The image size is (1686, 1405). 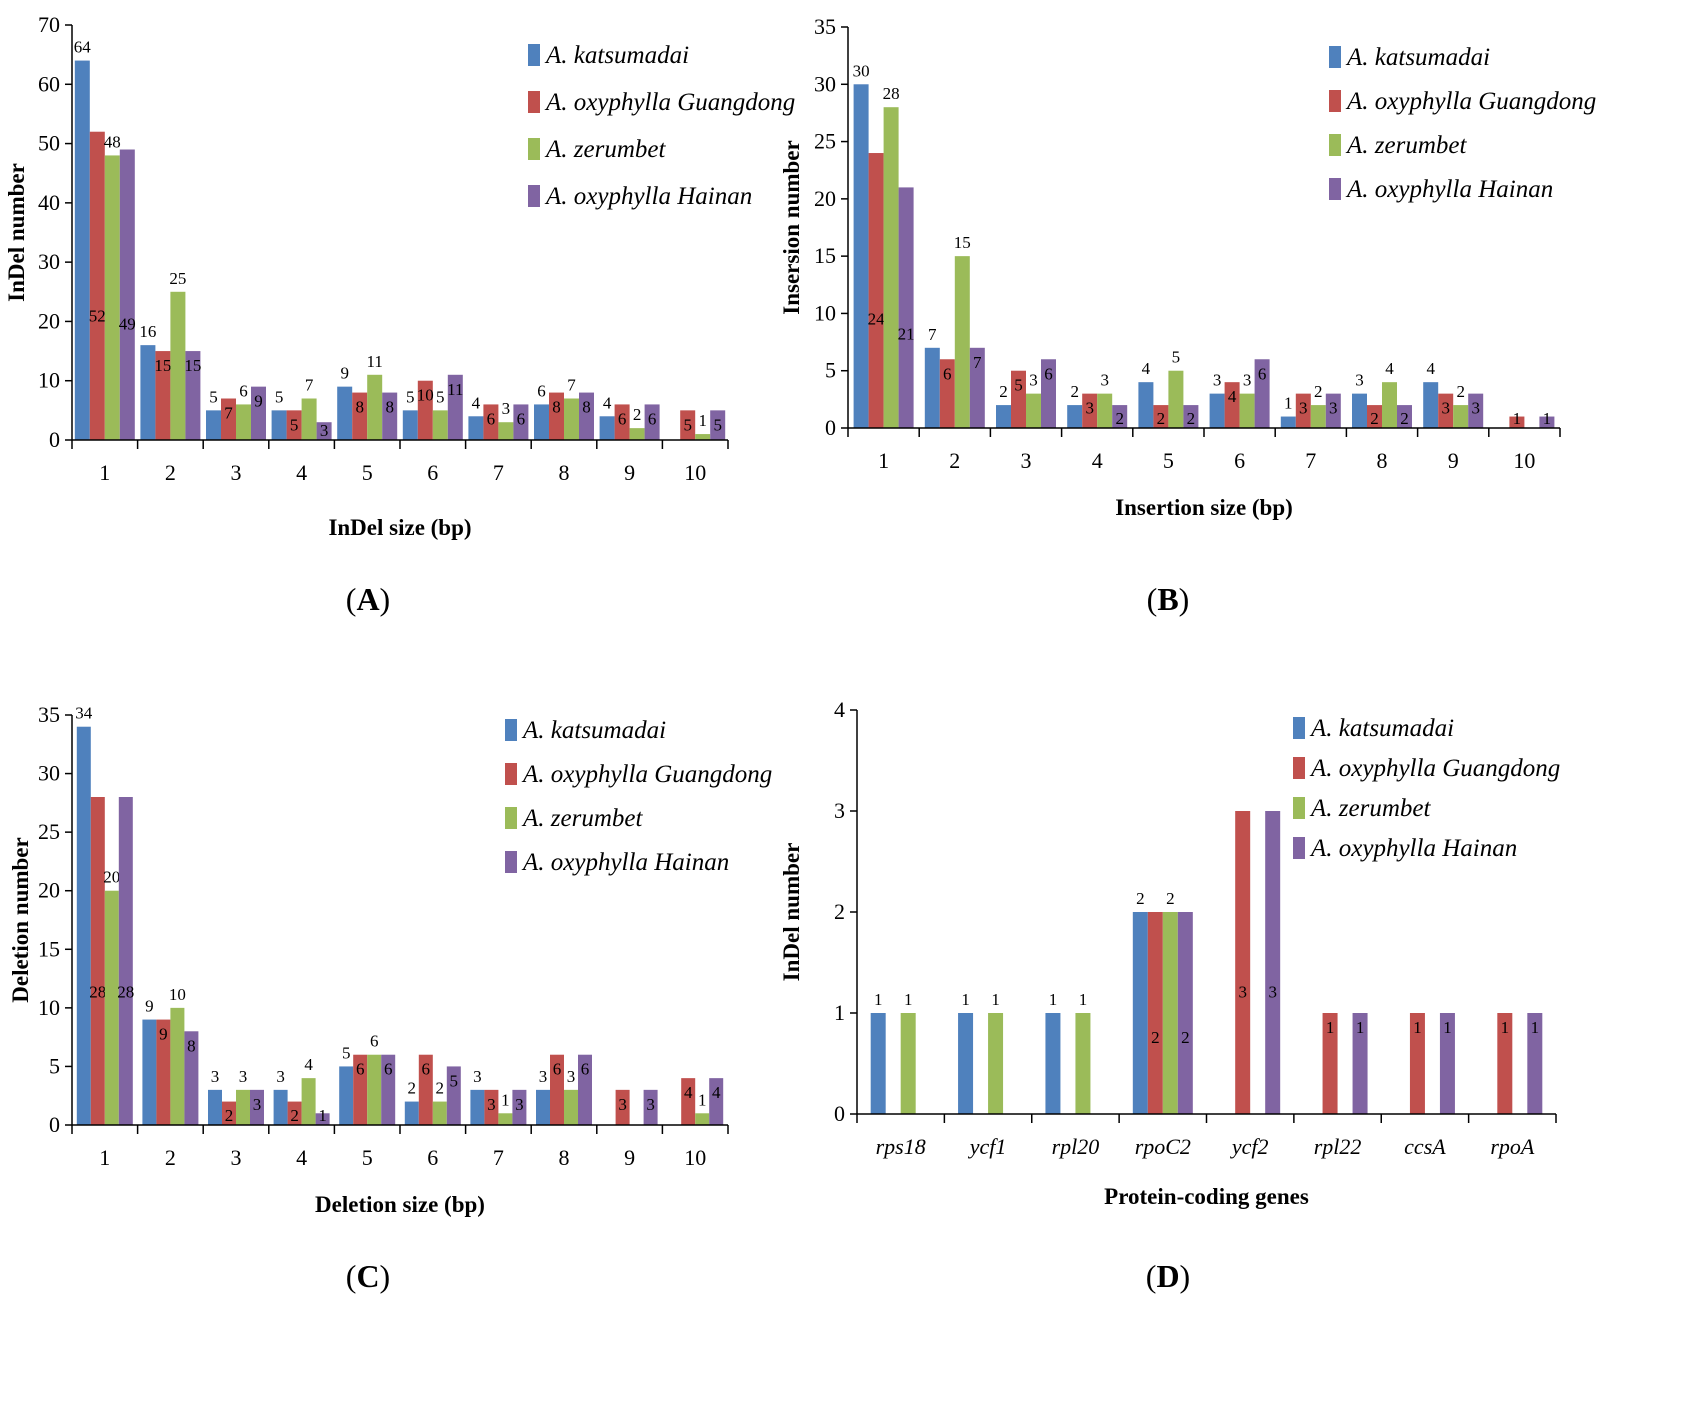 What do you see at coordinates (20, 919) in the screenshot?
I see `y-axis-title: Deletion number` at bounding box center [20, 919].